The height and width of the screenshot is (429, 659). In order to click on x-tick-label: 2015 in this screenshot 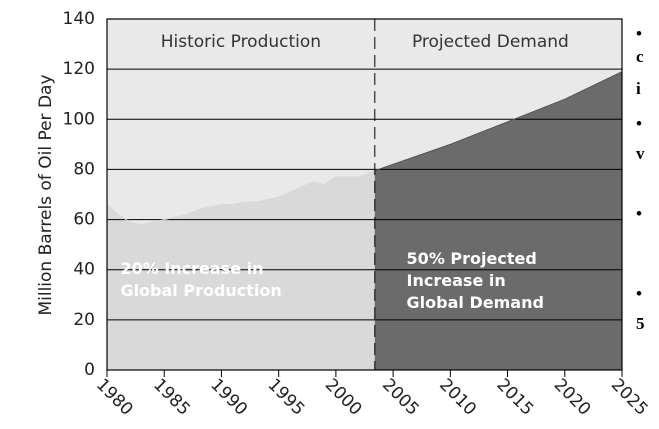, I will do `click(514, 397)`.